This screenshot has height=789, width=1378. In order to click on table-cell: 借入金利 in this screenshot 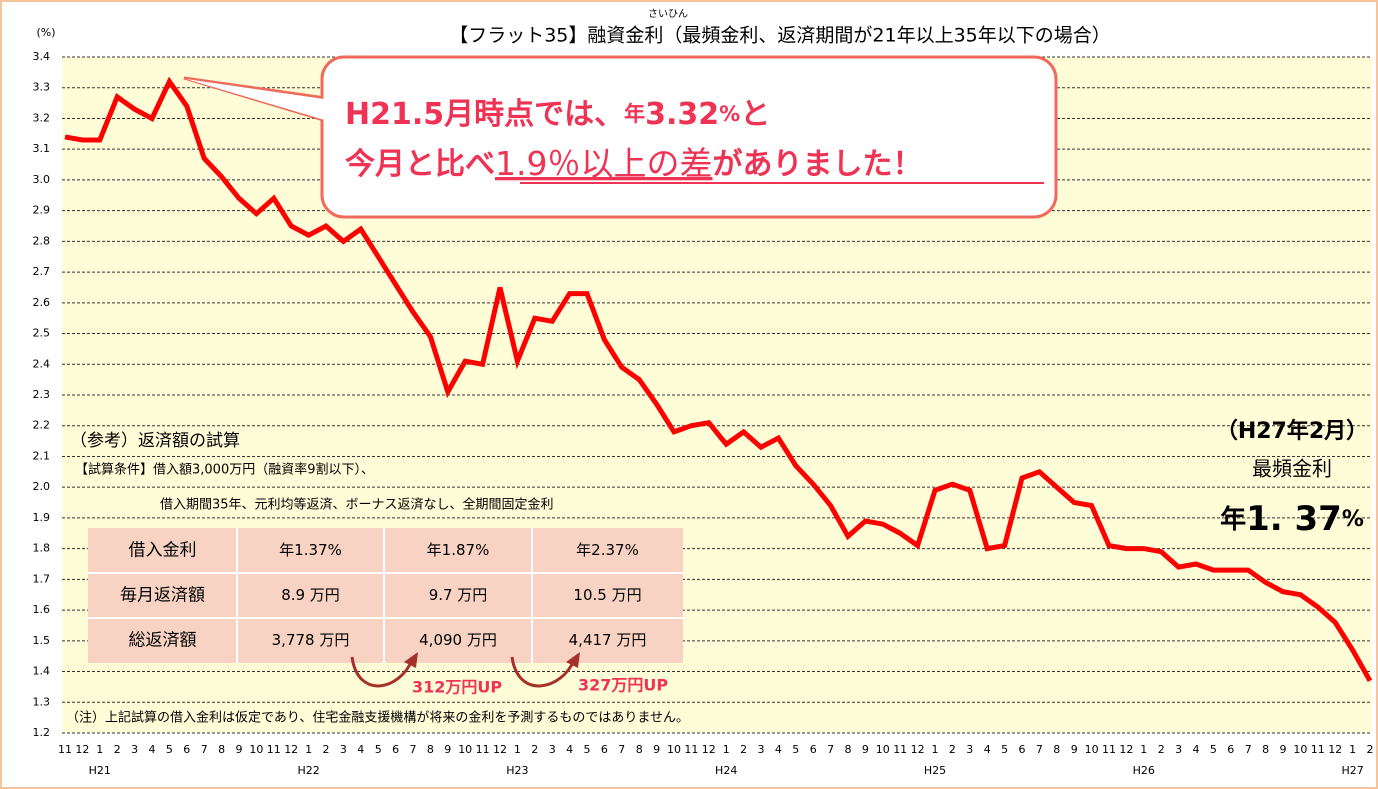, I will do `click(163, 551)`.